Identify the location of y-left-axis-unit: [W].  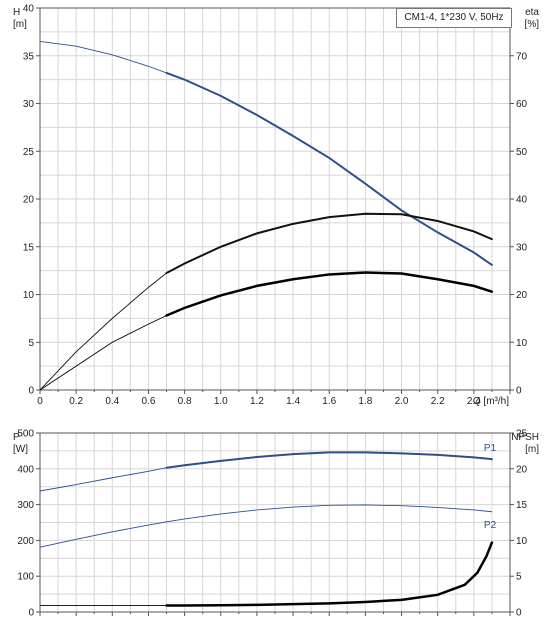
(20, 449).